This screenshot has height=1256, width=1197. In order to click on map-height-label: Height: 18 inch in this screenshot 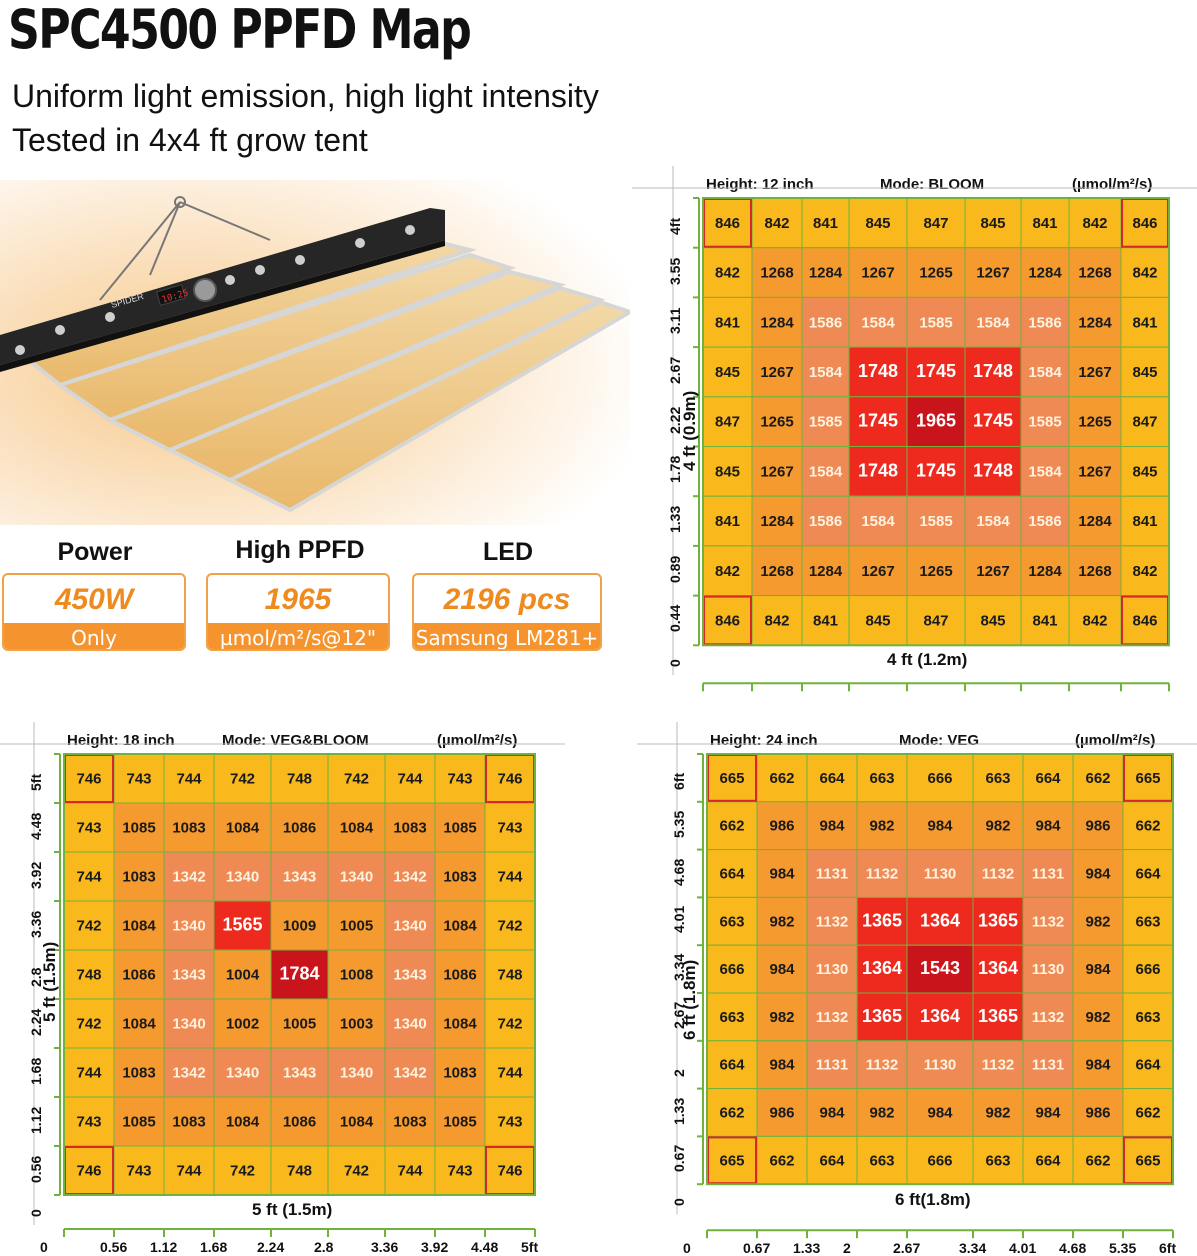, I will do `click(121, 740)`.